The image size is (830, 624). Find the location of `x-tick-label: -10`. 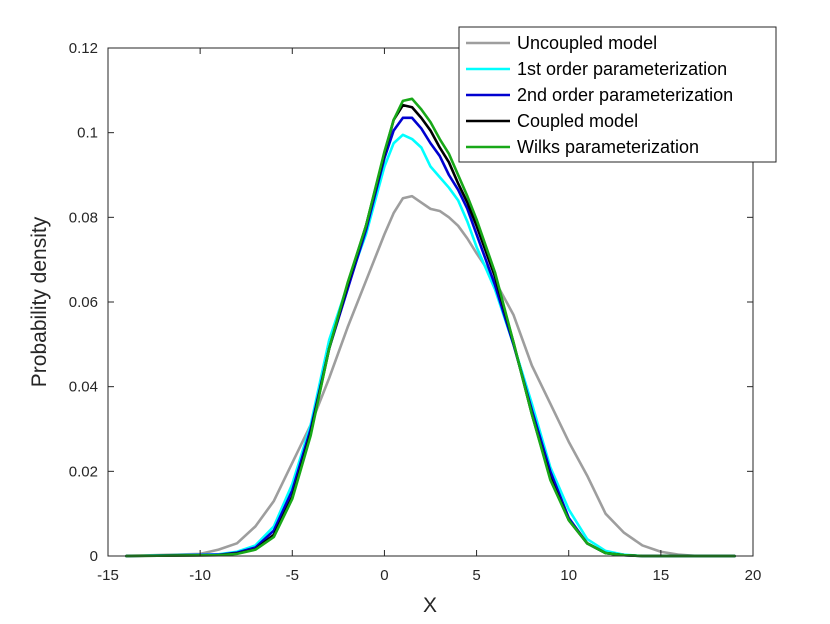

x-tick-label: -10 is located at coordinates (200, 575).